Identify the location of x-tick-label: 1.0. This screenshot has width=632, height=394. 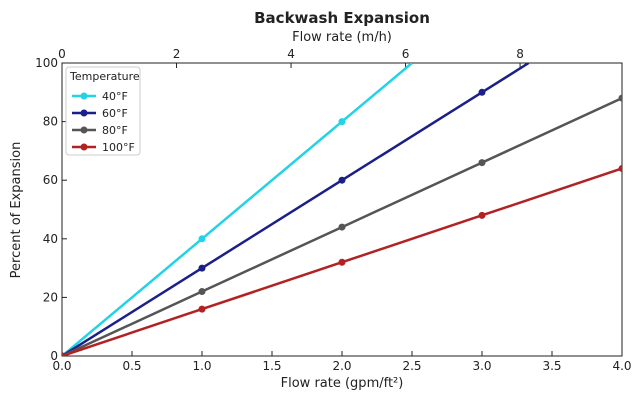
(201, 366).